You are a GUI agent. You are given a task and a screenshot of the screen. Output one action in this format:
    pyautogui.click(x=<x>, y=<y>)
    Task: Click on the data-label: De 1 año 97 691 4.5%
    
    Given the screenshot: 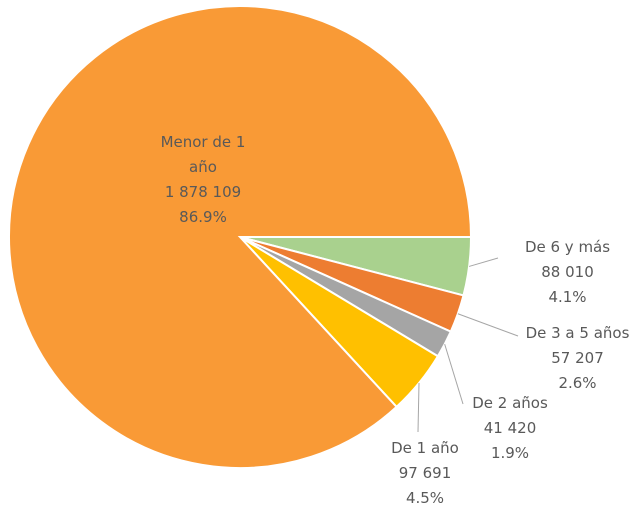 What is the action you would take?
    pyautogui.click(x=425, y=473)
    